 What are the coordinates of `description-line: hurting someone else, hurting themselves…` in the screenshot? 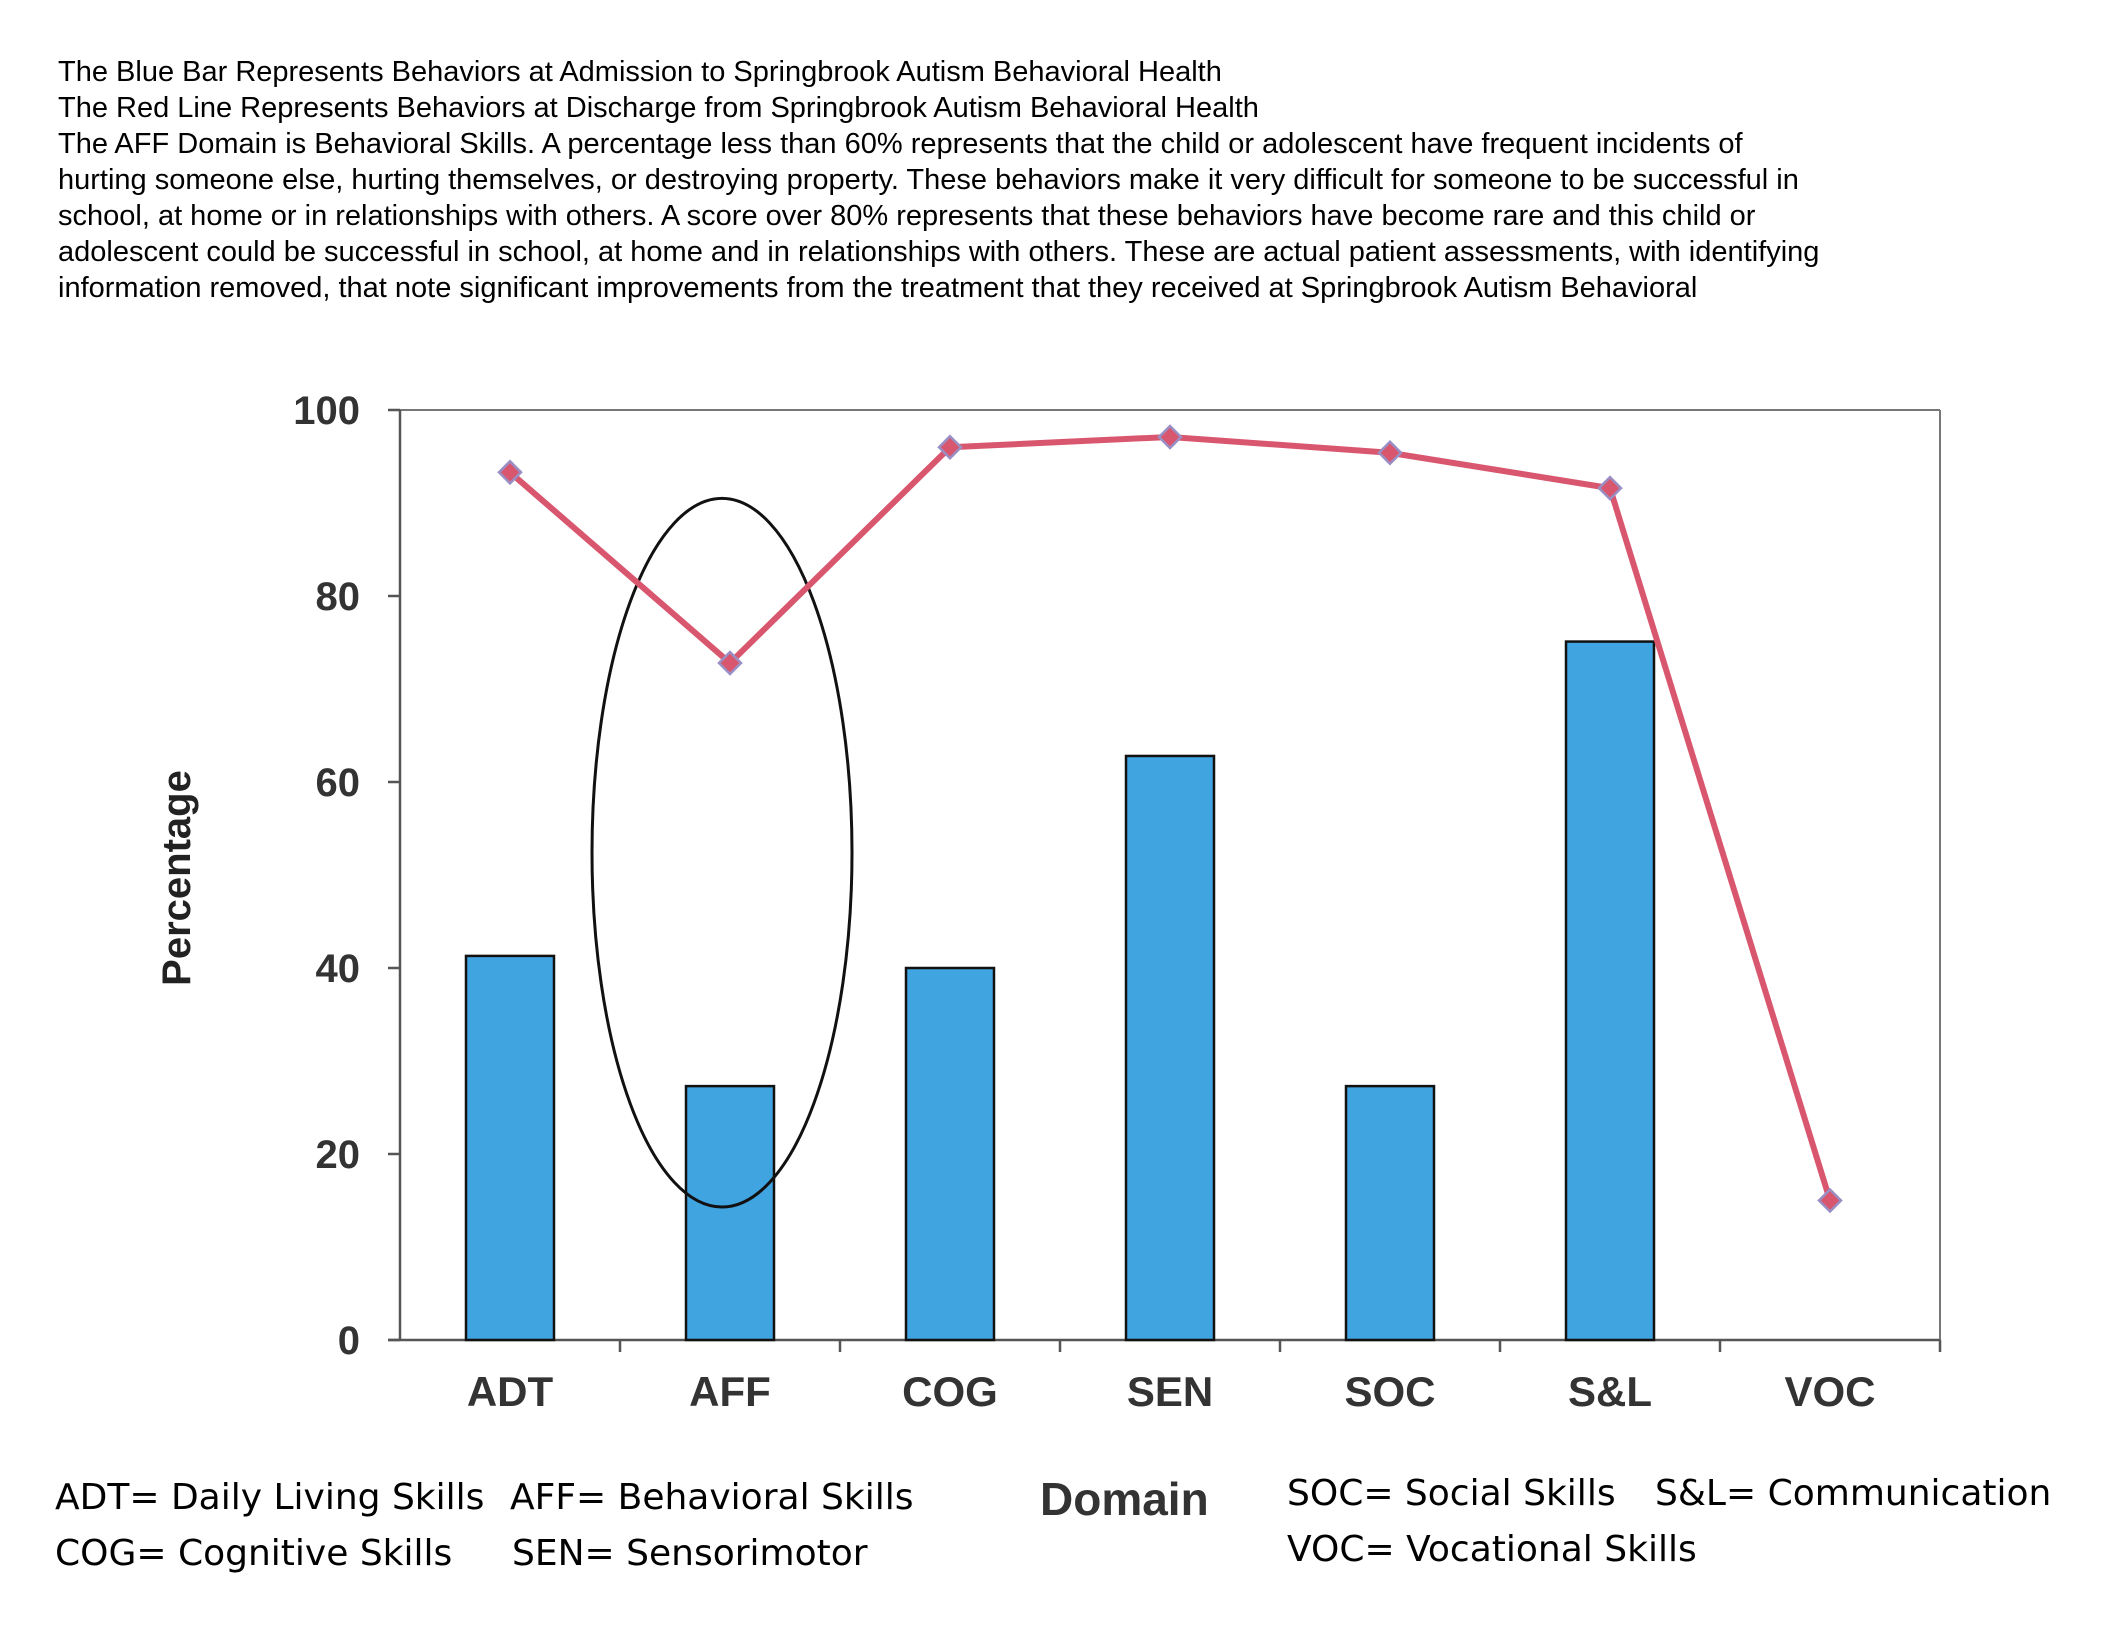 It's located at (928, 180).